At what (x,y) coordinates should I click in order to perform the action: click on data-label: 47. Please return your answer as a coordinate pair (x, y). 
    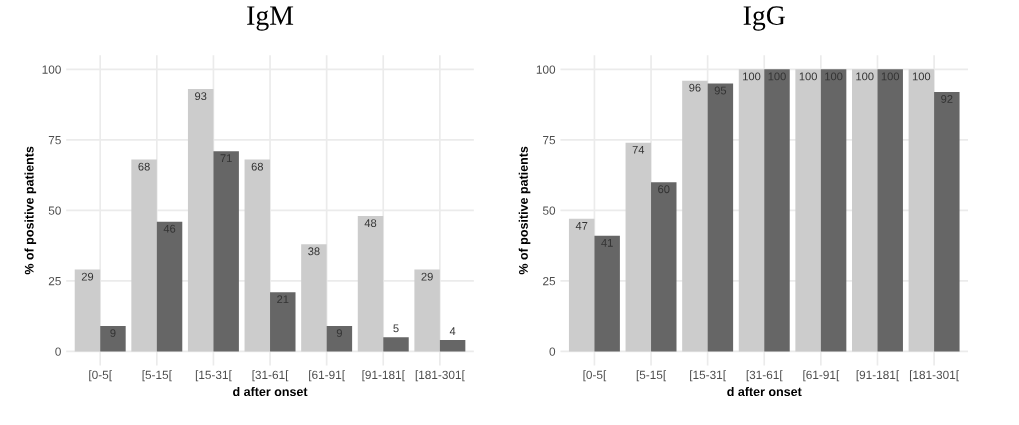
    Looking at the image, I should click on (581, 226).